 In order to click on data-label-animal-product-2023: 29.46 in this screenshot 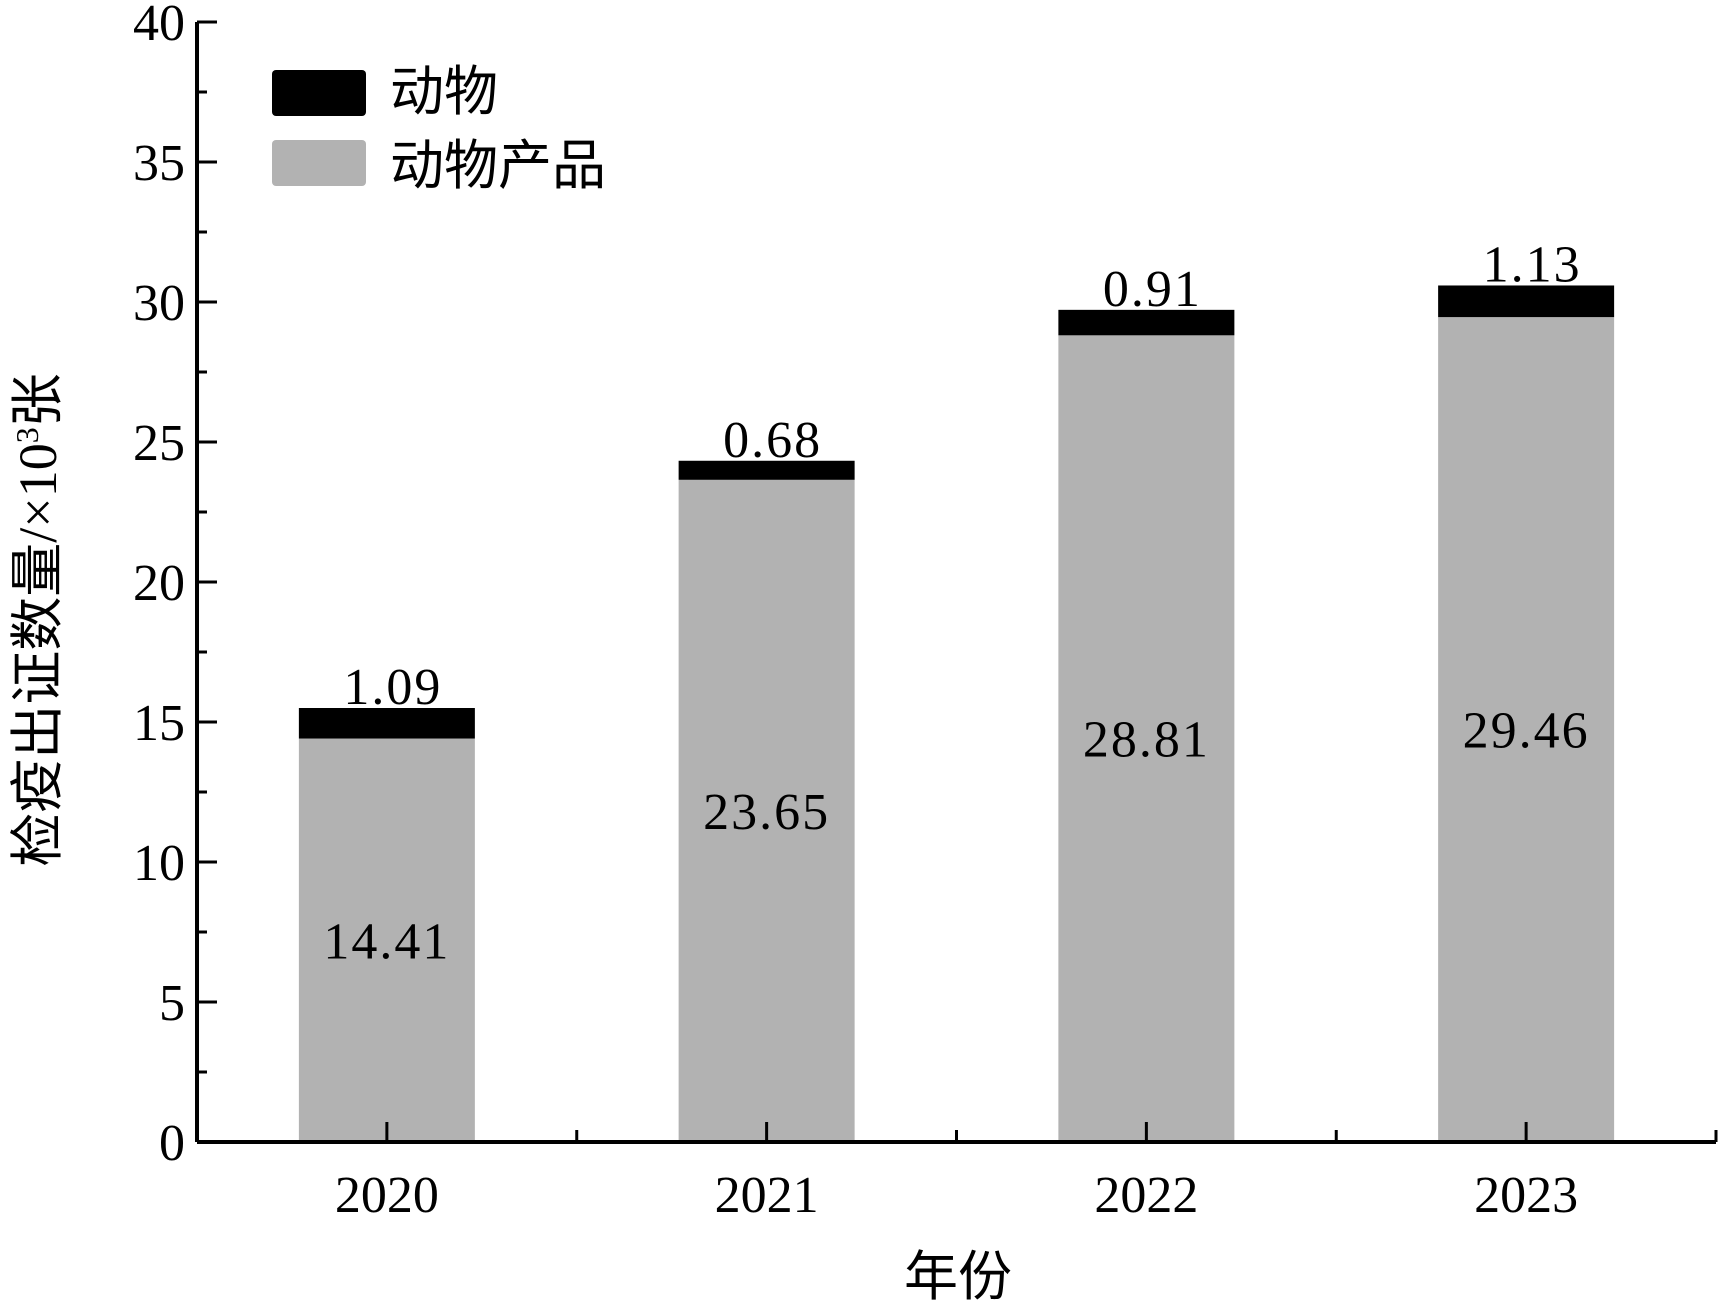, I will do `click(1526, 731)`.